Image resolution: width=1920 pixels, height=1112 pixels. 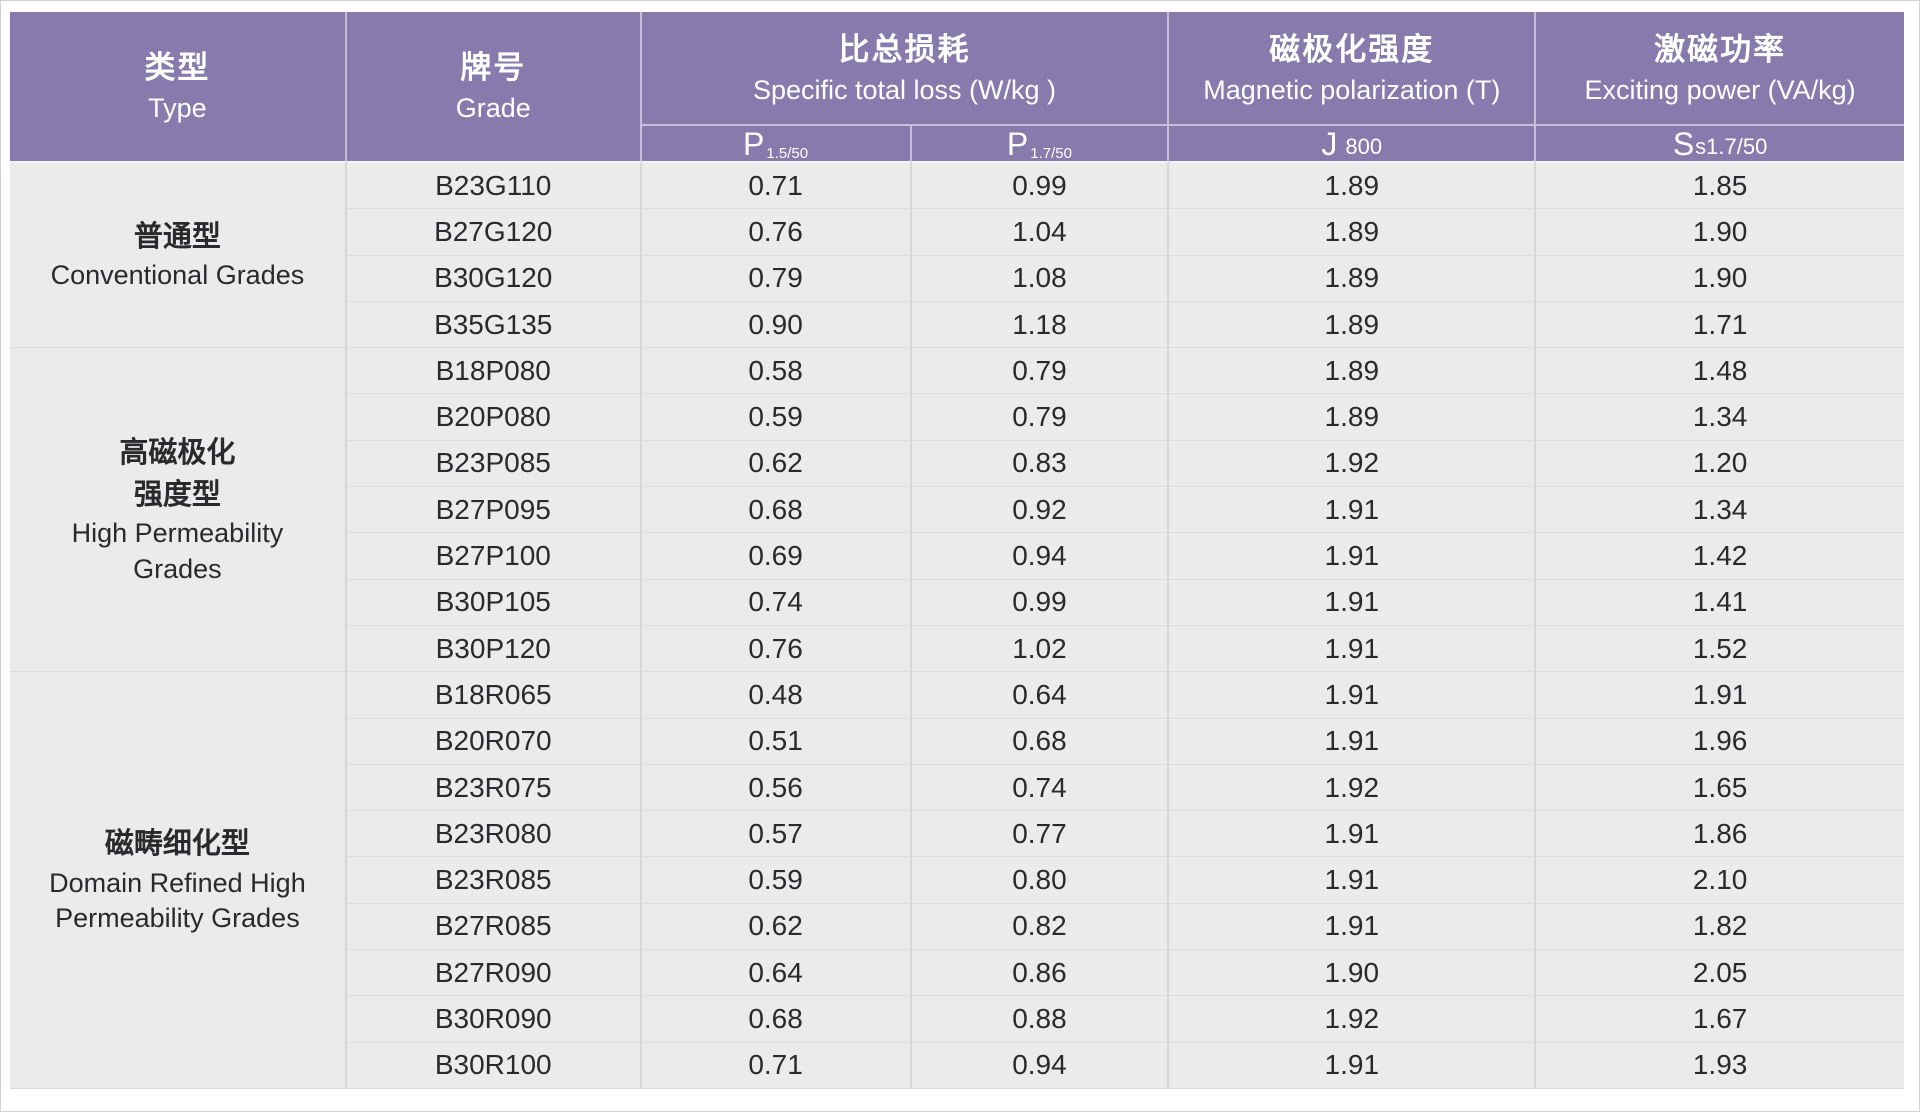 I want to click on col-header-type-zh: 类型, so click(x=177, y=68).